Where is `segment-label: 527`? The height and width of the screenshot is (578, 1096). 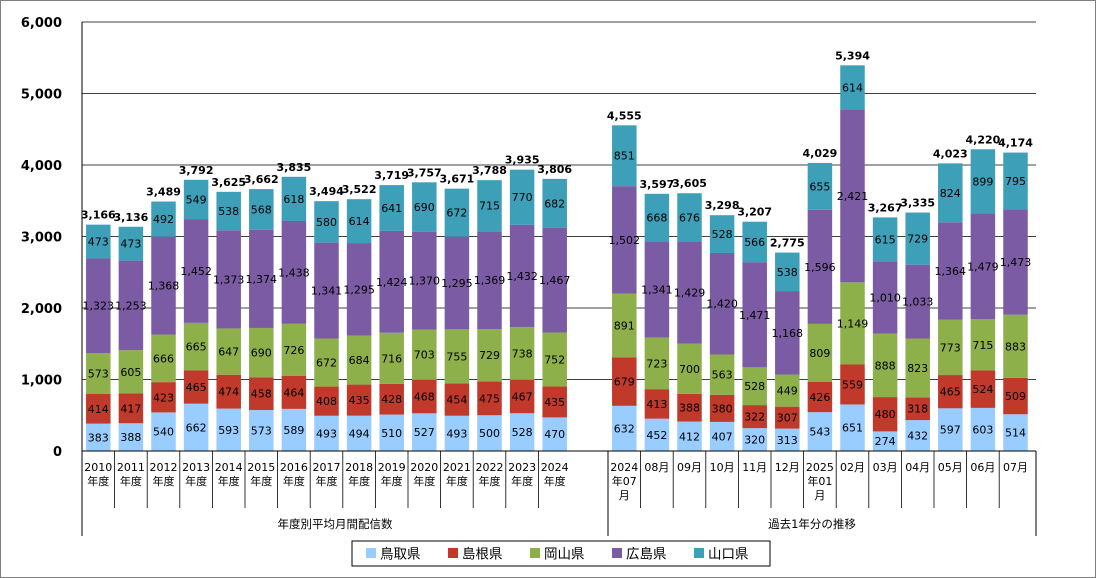
segment-label: 527 is located at coordinates (424, 432).